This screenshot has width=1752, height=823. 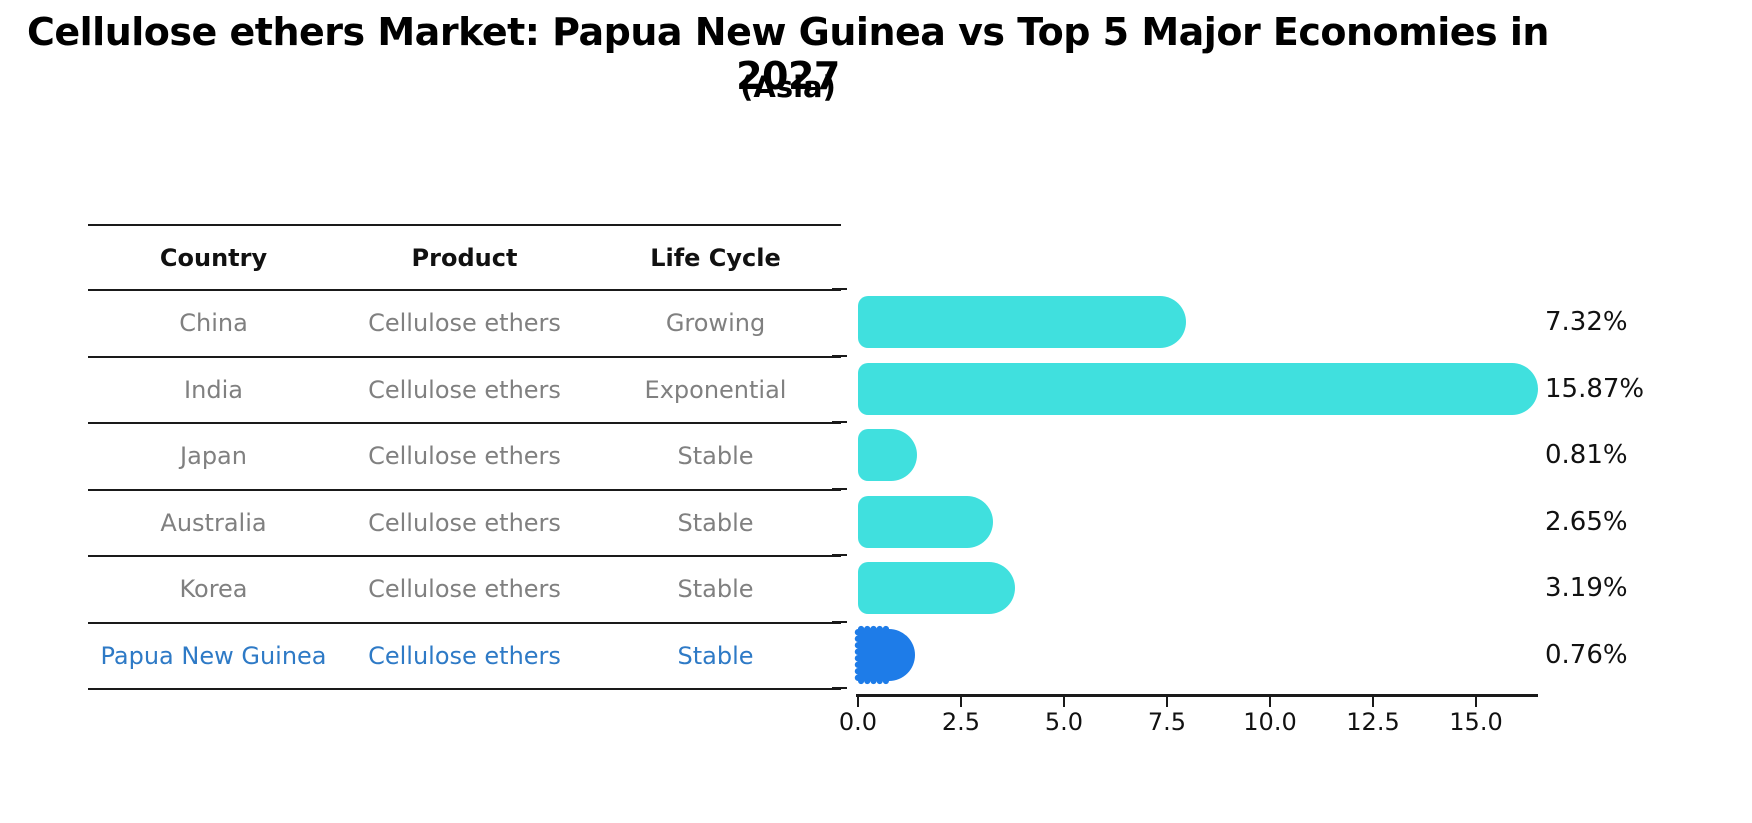 I want to click on table-row-india: India Cellulose ethers Exponential, so click(x=464, y=391).